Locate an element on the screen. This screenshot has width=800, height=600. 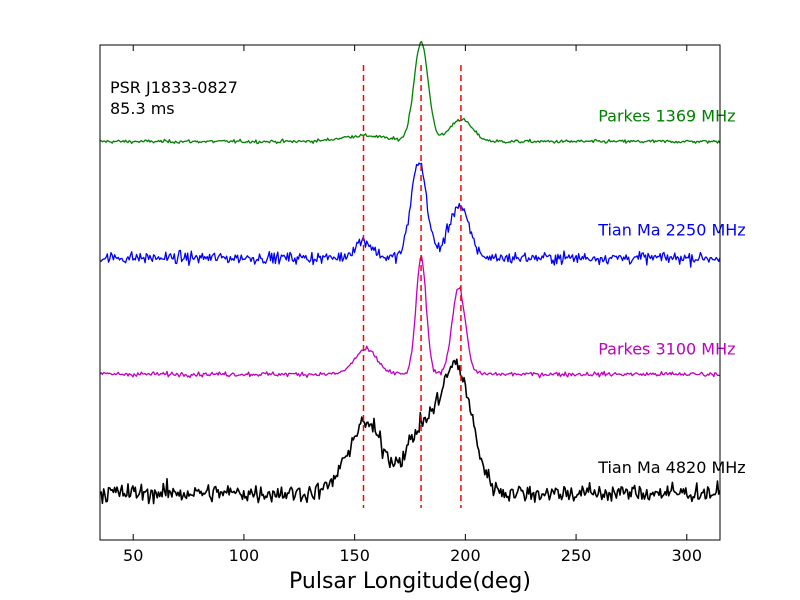
x-tick-label-100: 100 is located at coordinates (244, 555).